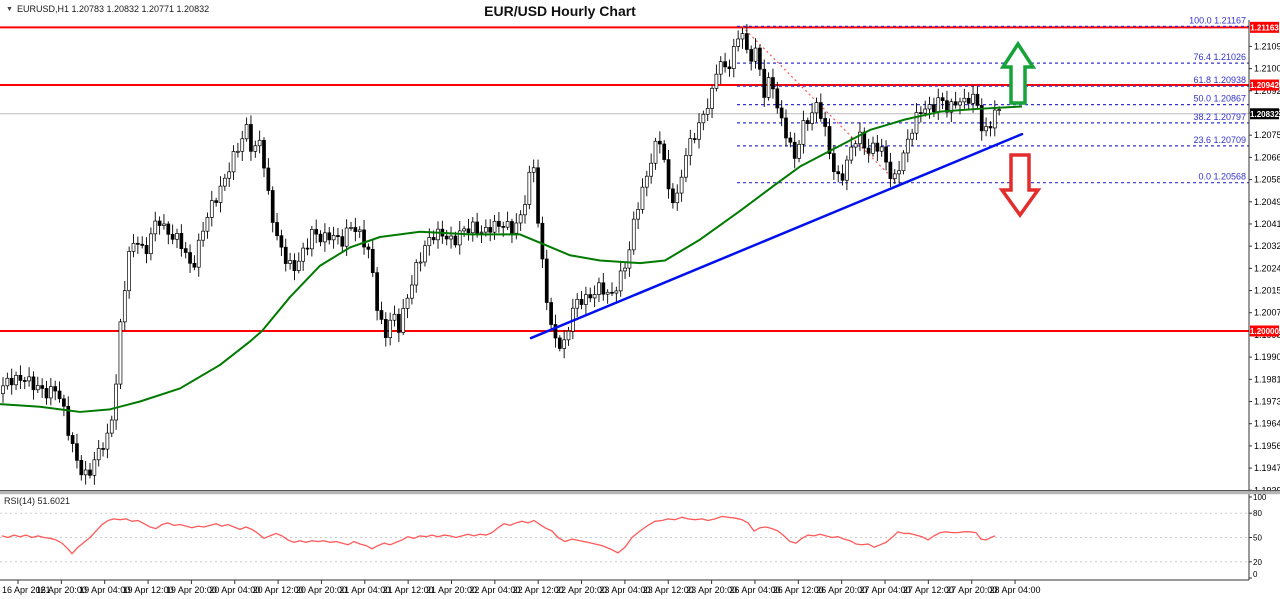  What do you see at coordinates (560, 11) in the screenshot?
I see `chart-title: EUR/USD Hourly Chart` at bounding box center [560, 11].